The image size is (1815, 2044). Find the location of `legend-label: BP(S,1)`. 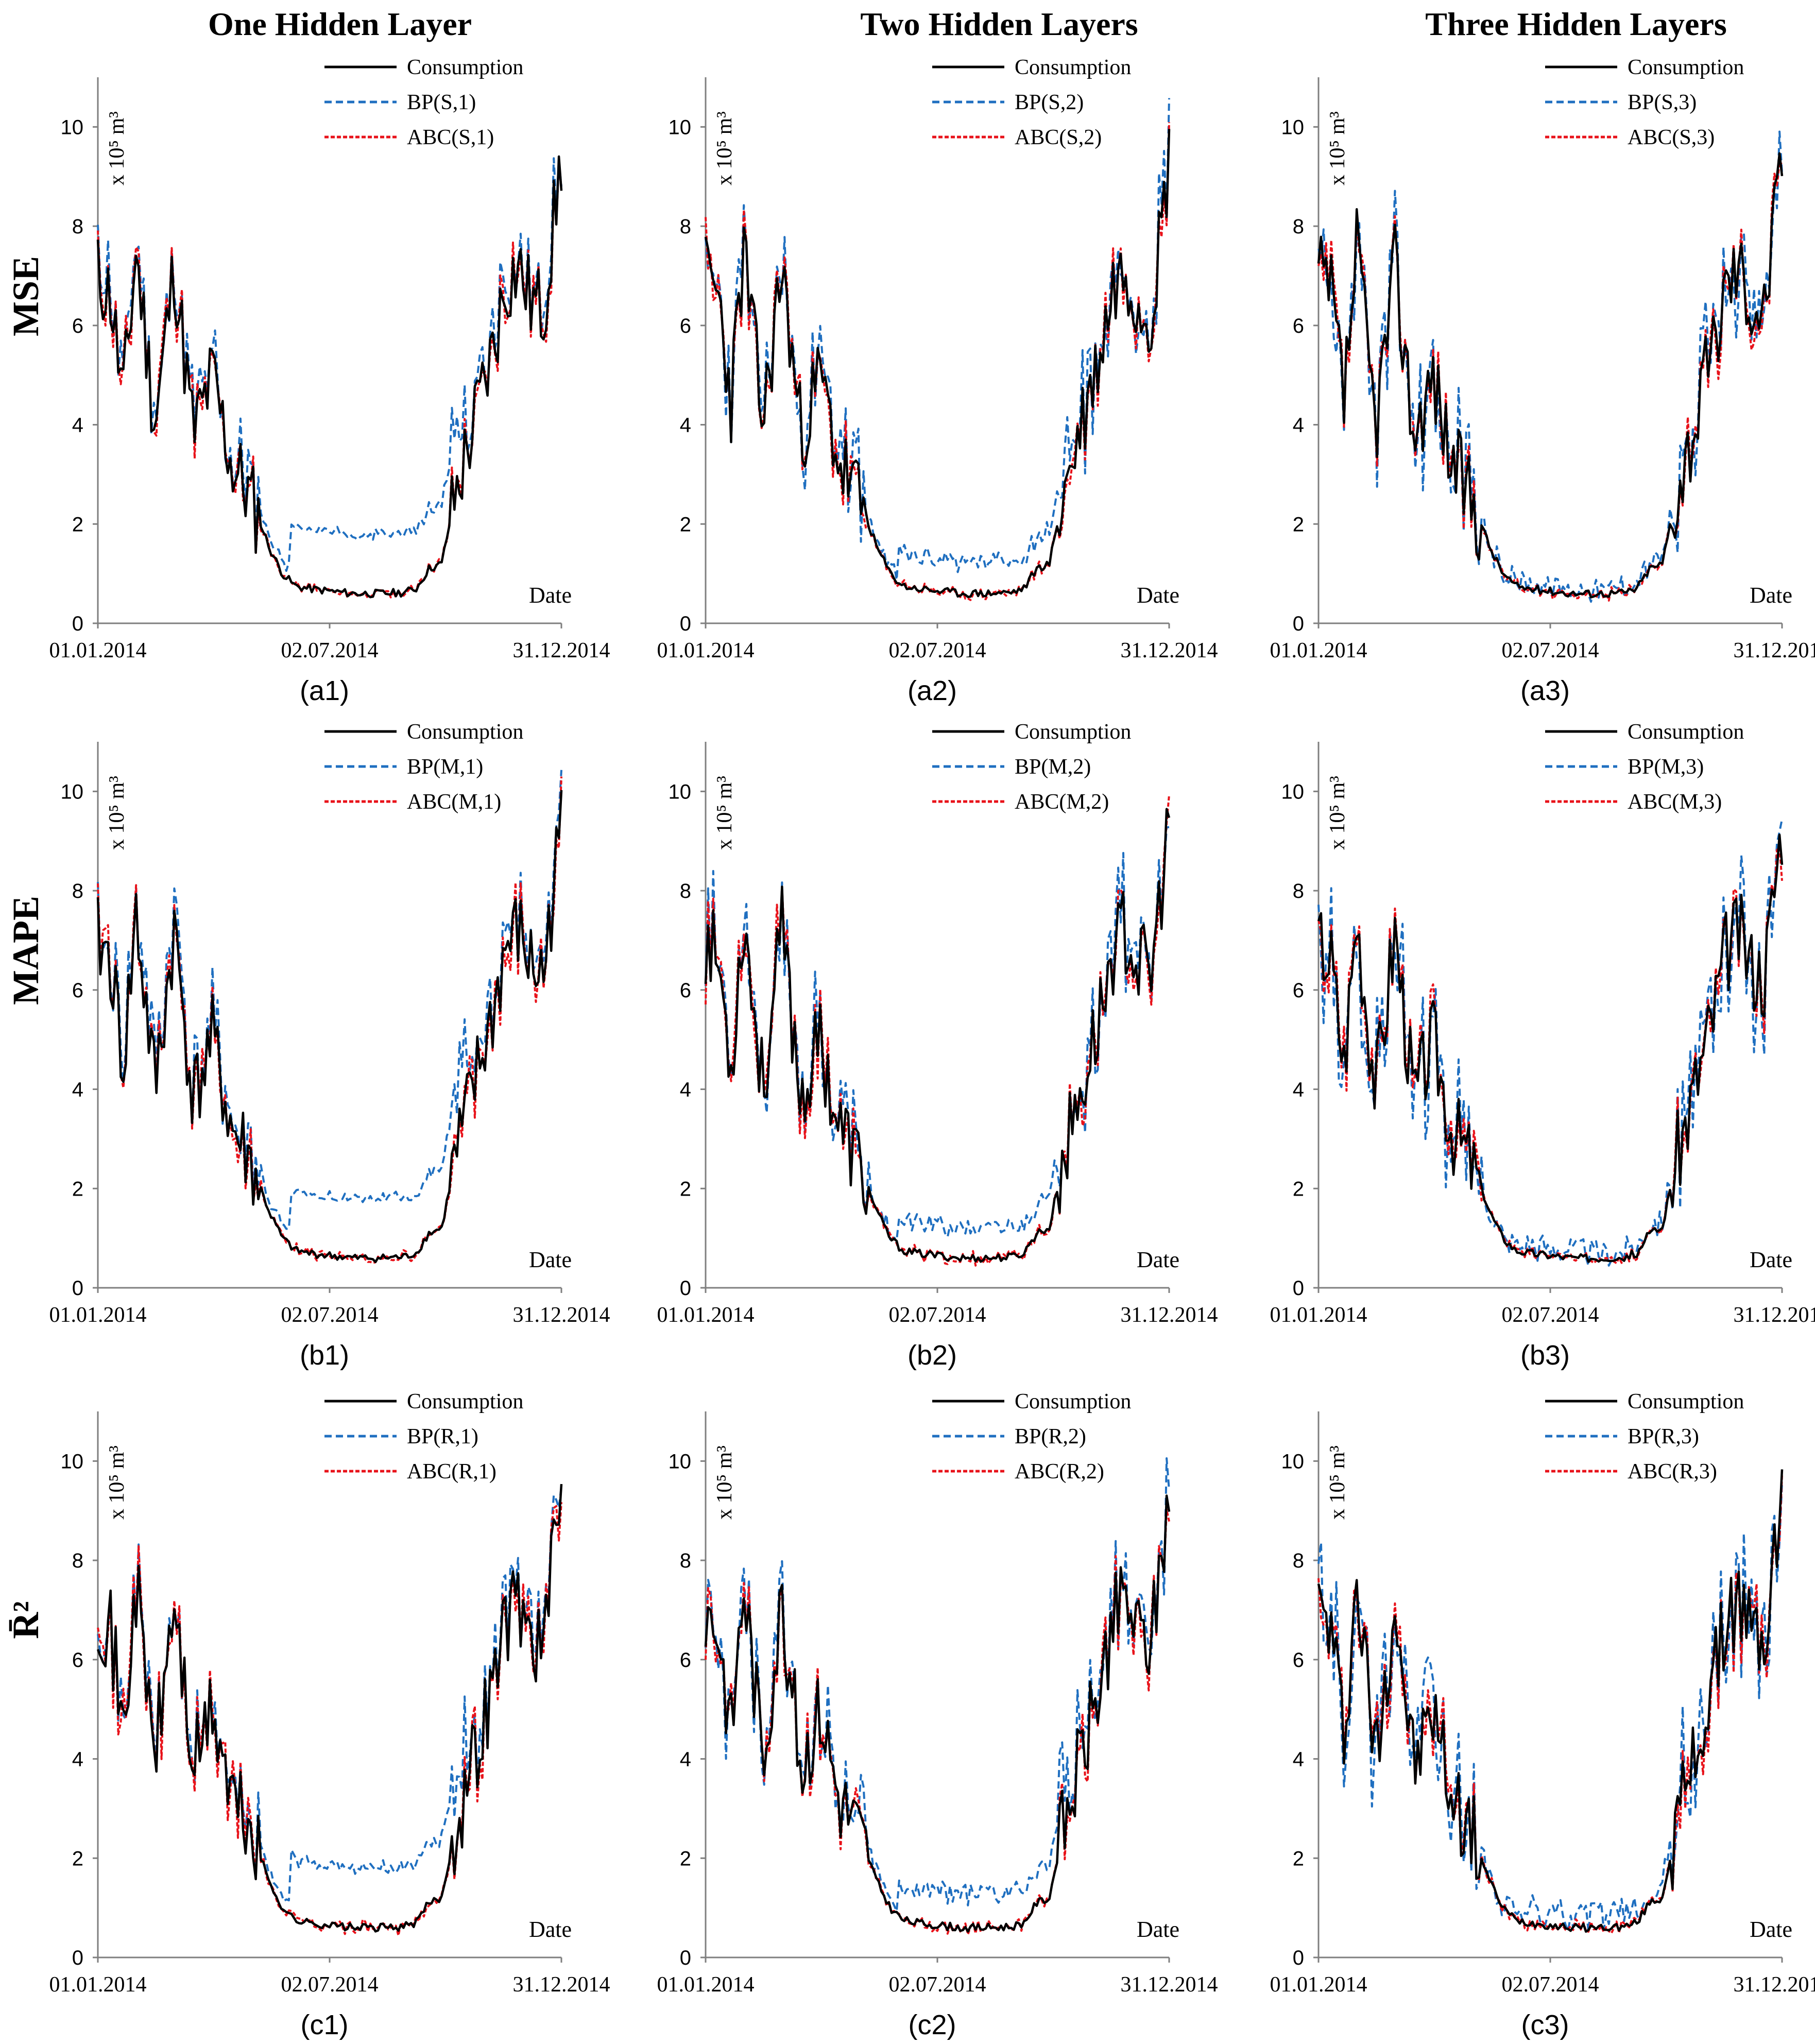

legend-label: BP(S,1) is located at coordinates (441, 102).